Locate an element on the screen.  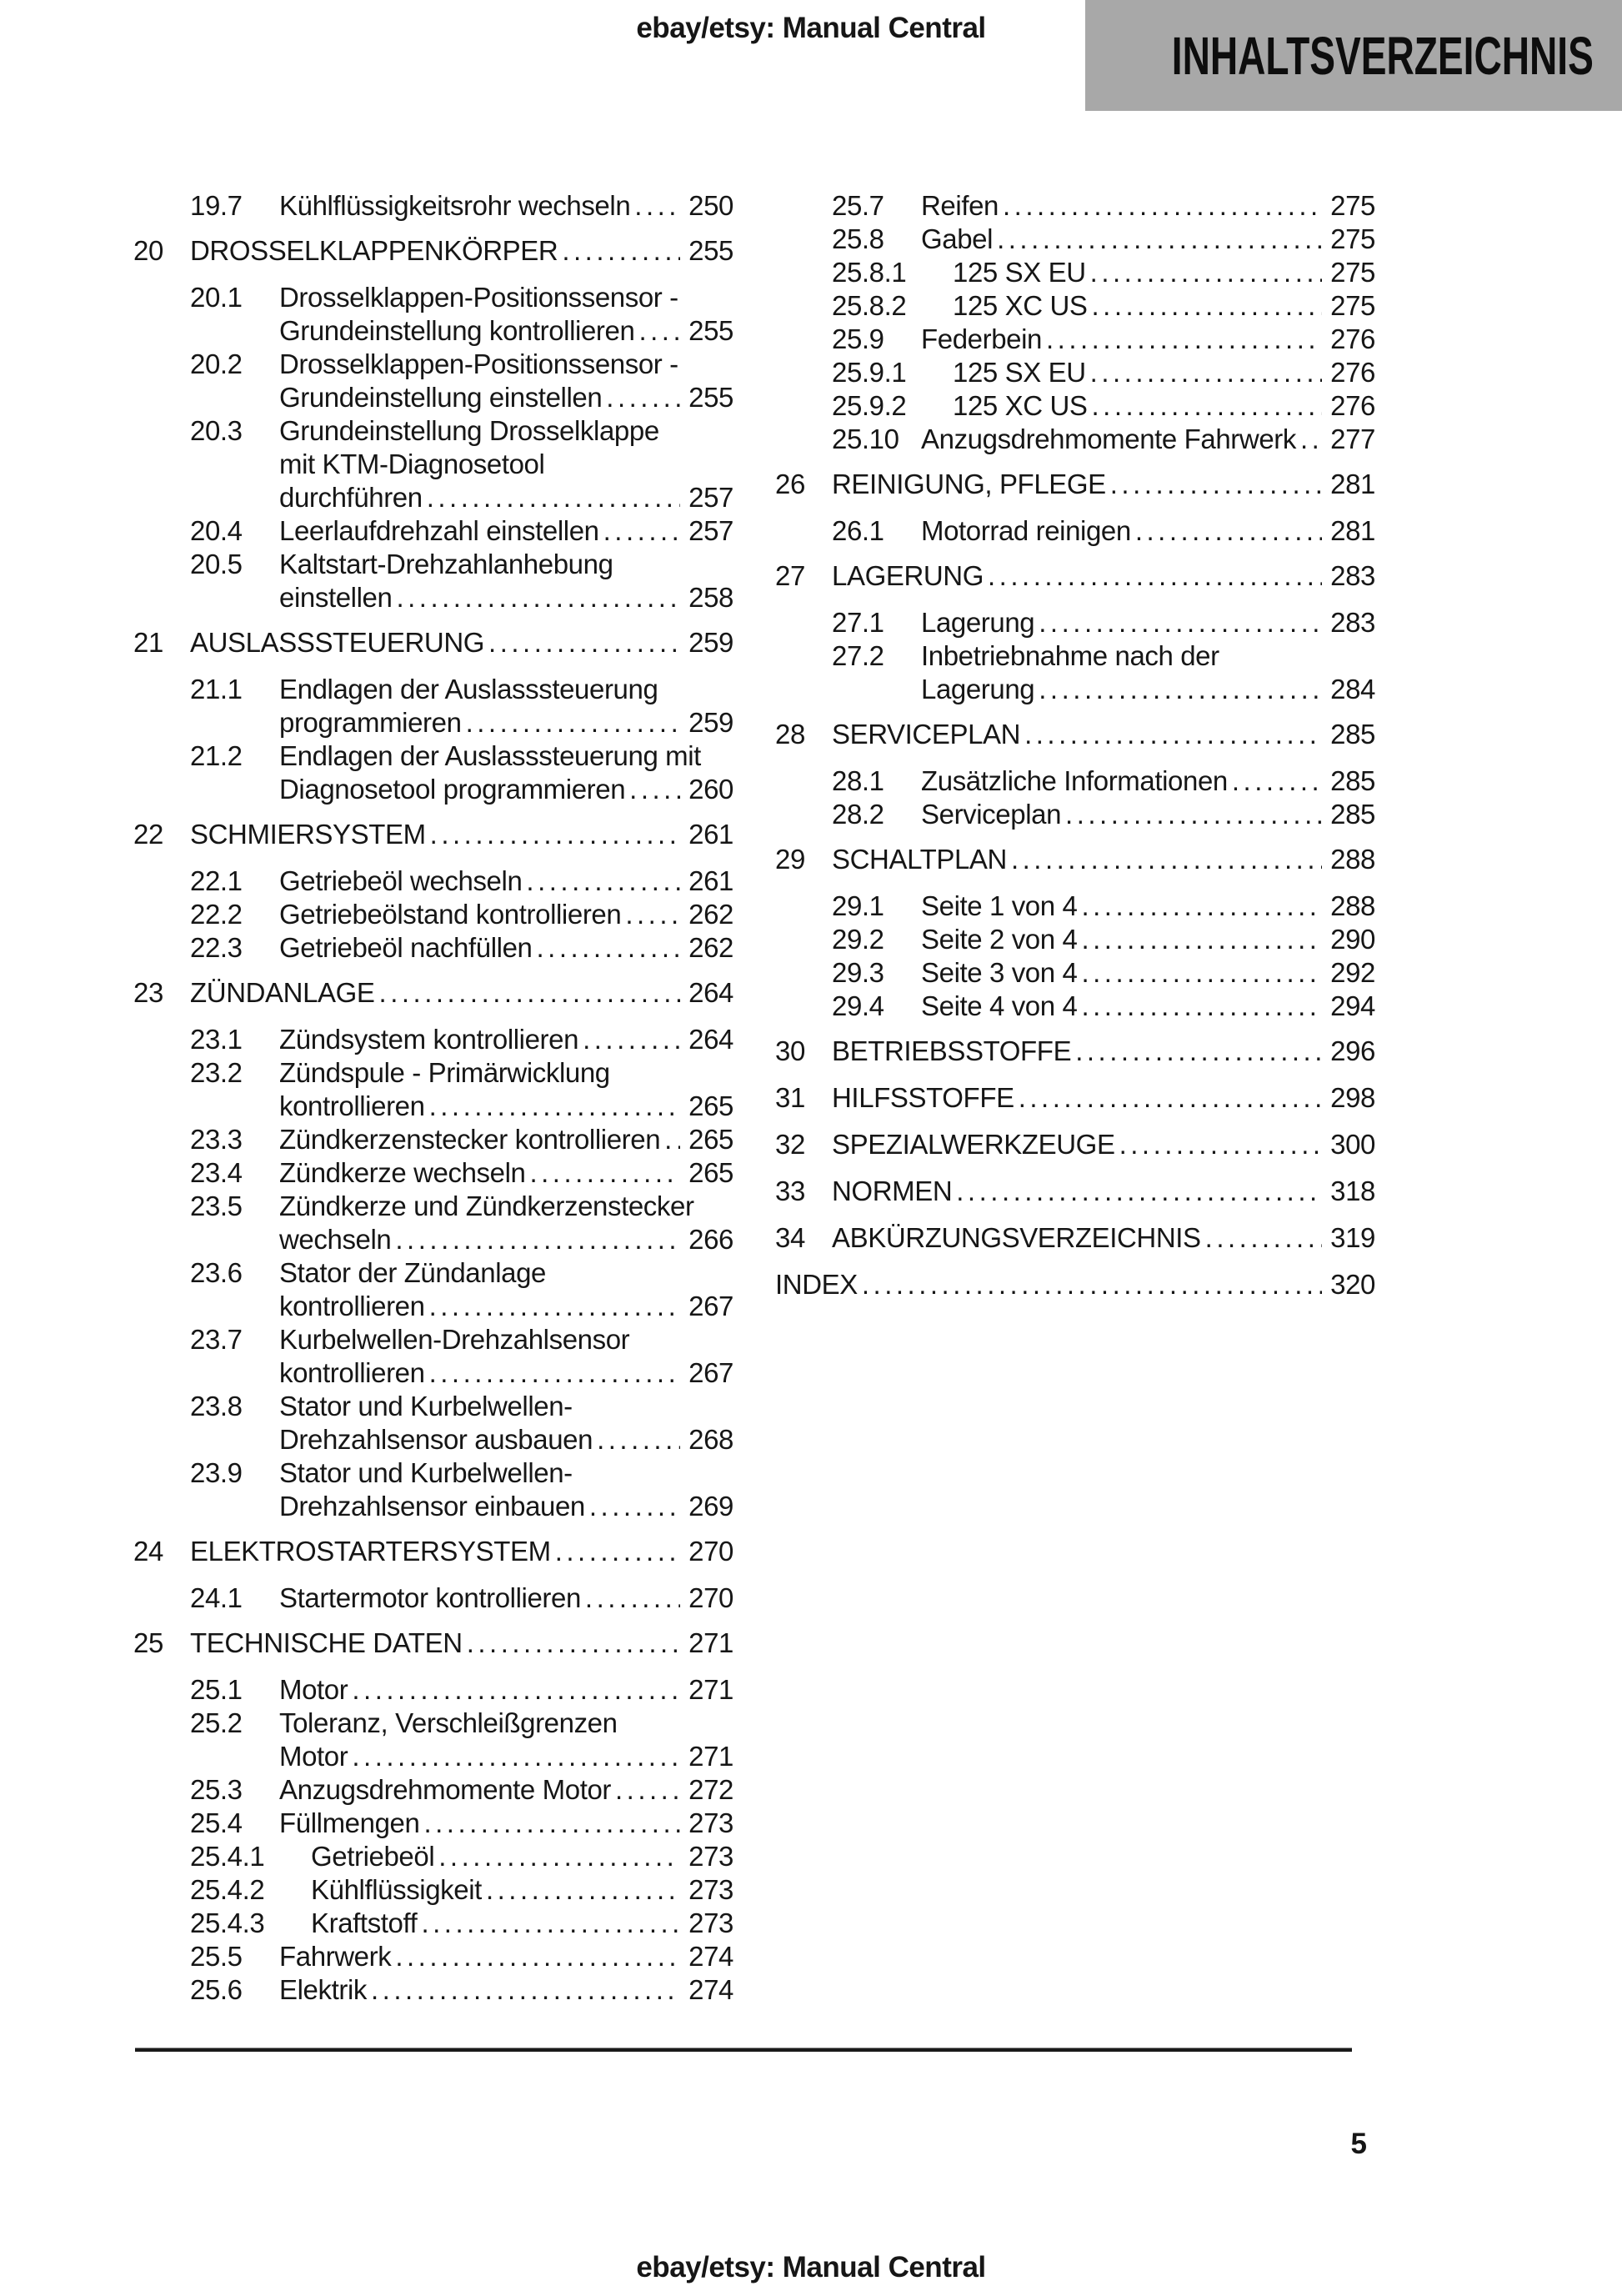
toc-entry: 25.10 Anzugsdrehmomente Fahrwerk 277 is located at coordinates (1075, 440).